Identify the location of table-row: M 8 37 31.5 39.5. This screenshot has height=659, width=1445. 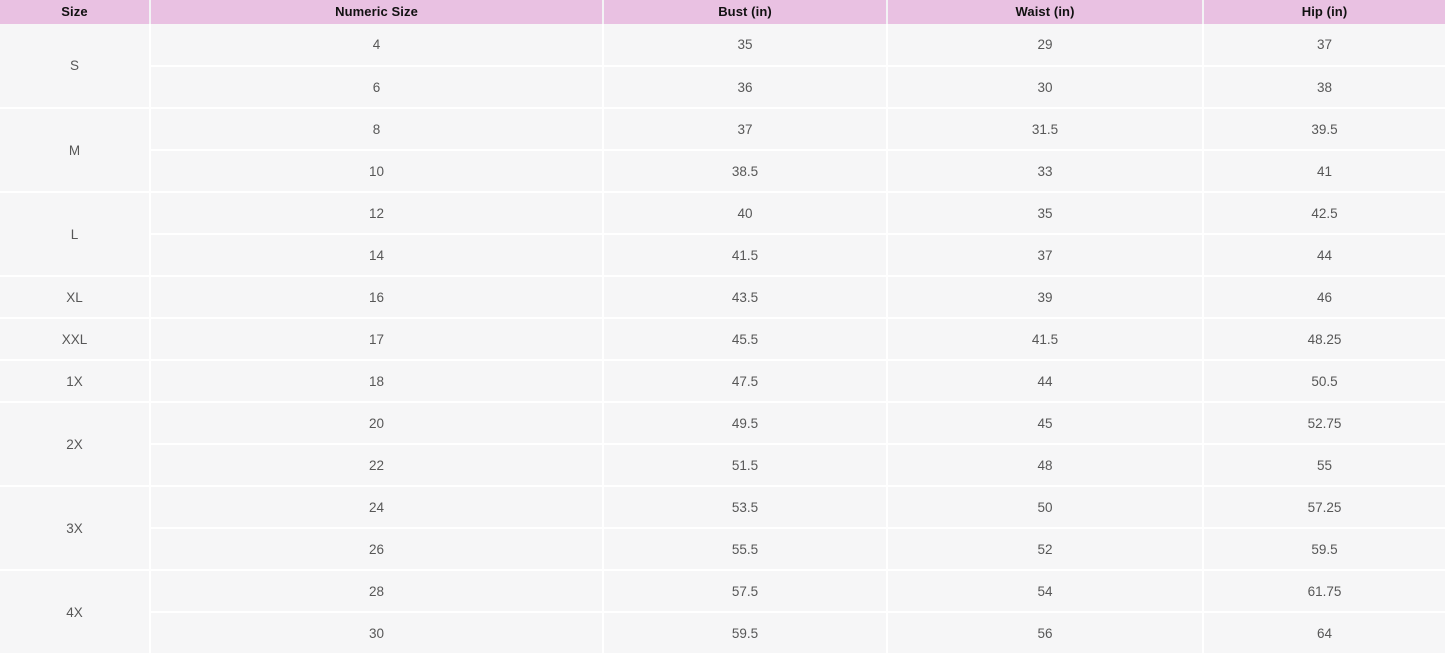
(722, 150).